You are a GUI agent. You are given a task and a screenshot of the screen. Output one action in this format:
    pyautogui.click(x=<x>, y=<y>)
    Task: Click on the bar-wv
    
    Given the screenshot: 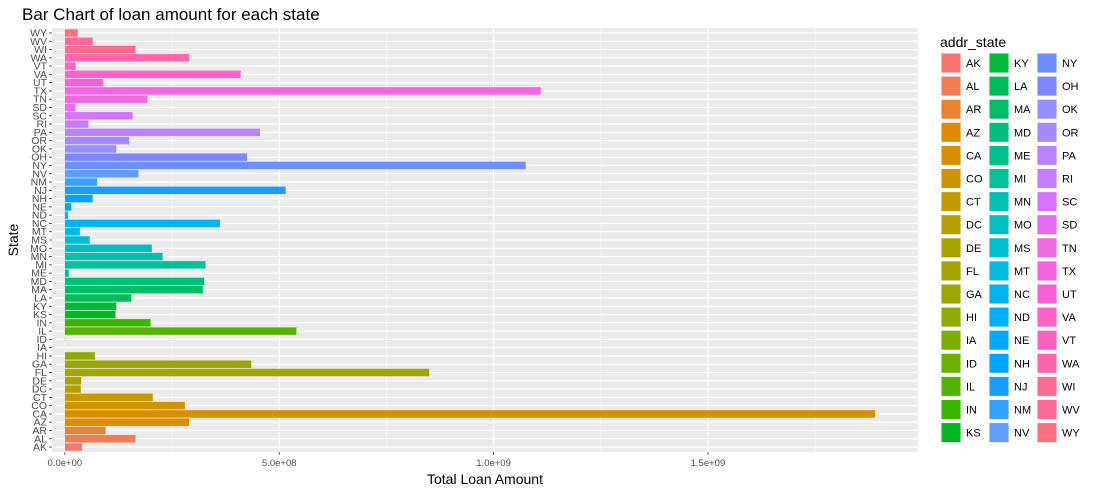 What is the action you would take?
    pyautogui.click(x=78, y=41)
    